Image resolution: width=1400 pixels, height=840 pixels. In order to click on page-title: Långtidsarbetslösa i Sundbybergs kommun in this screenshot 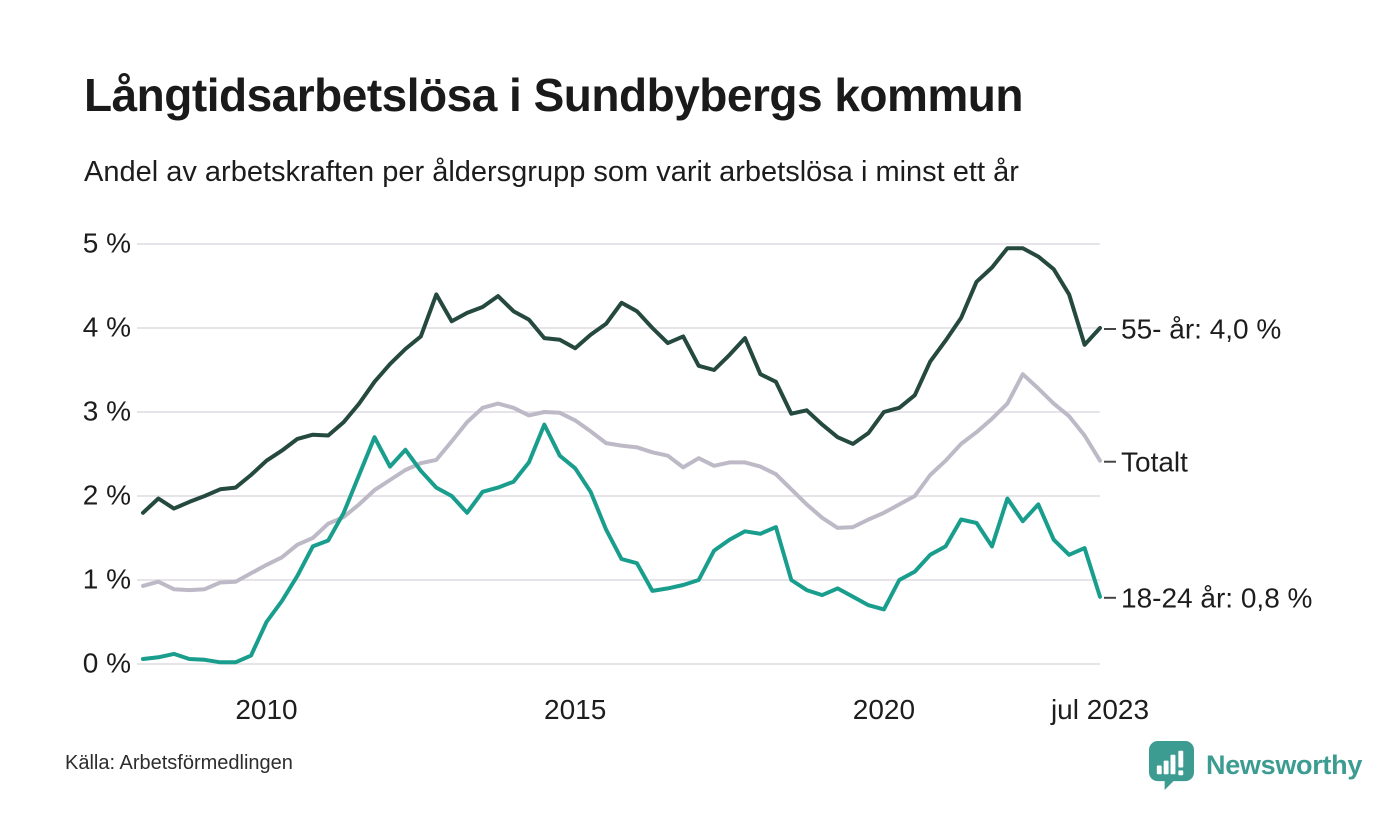, I will do `click(554, 95)`.